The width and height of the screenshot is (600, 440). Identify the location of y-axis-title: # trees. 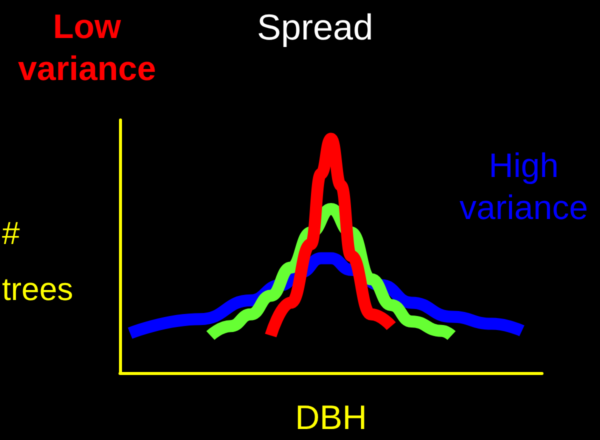
(38, 261).